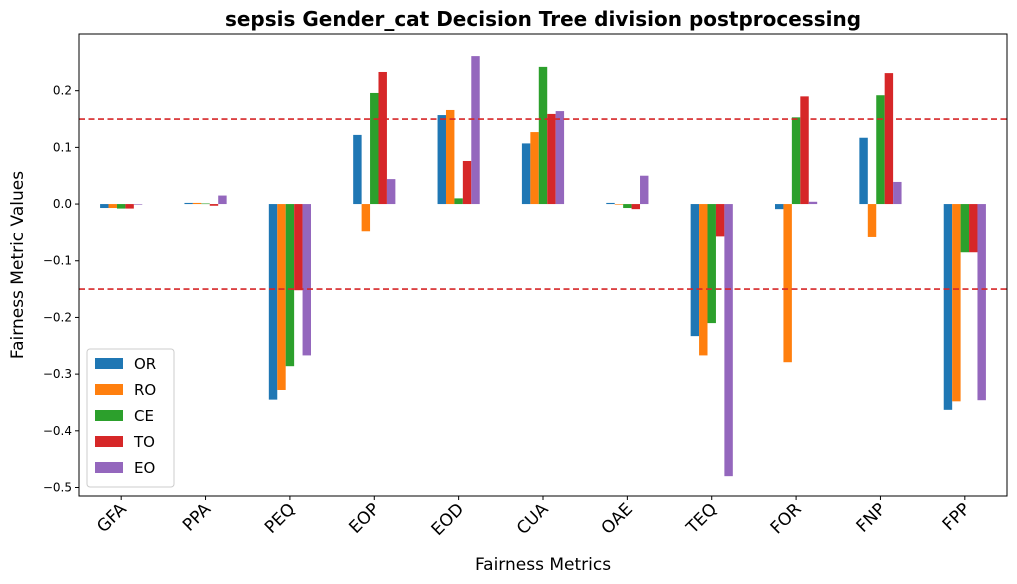 The image size is (1017, 584). I want to click on legend-swatch-ro, so click(109, 389).